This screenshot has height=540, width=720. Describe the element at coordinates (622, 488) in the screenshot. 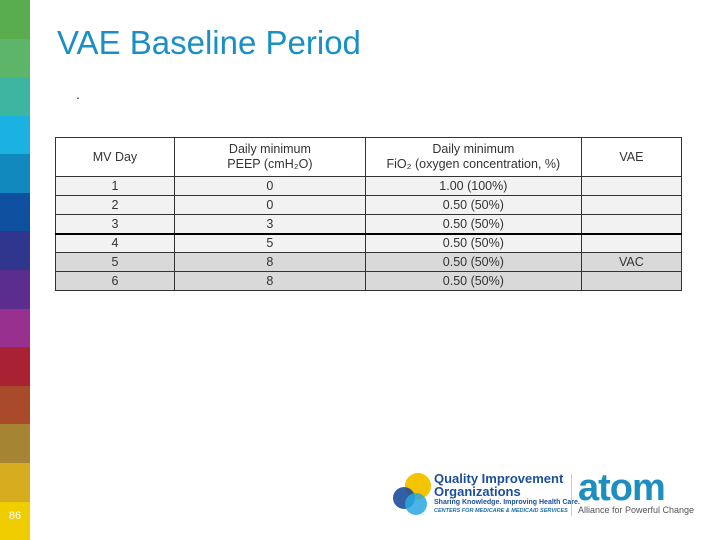

I see `atom-logo: atom` at that location.